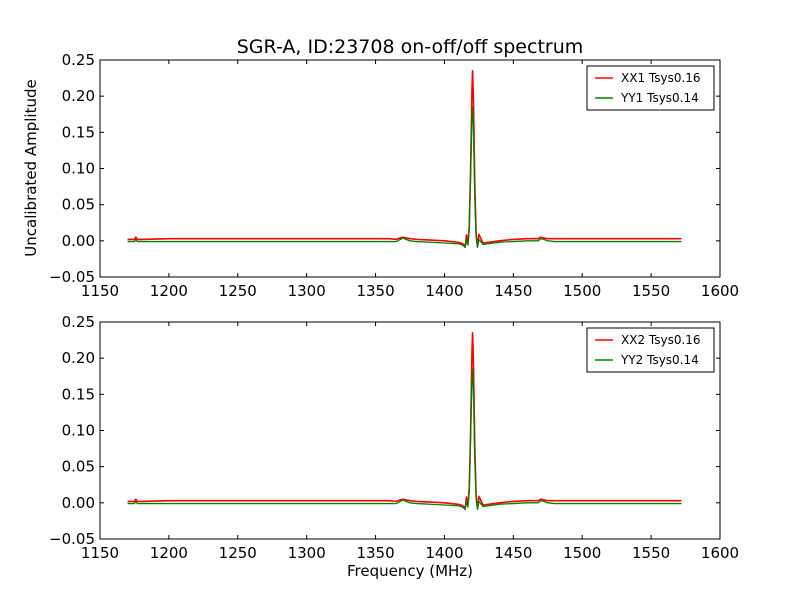  What do you see at coordinates (31, 167) in the screenshot?
I see `y-axis-label: Uncalibrated Amplitude` at bounding box center [31, 167].